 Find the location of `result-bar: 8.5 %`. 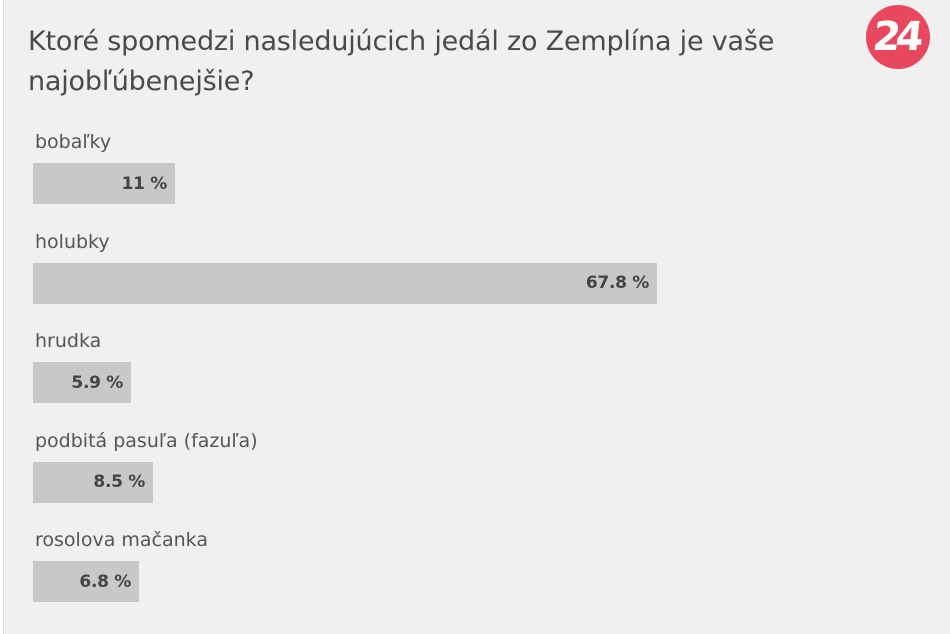

result-bar: 8.5 % is located at coordinates (93, 482).